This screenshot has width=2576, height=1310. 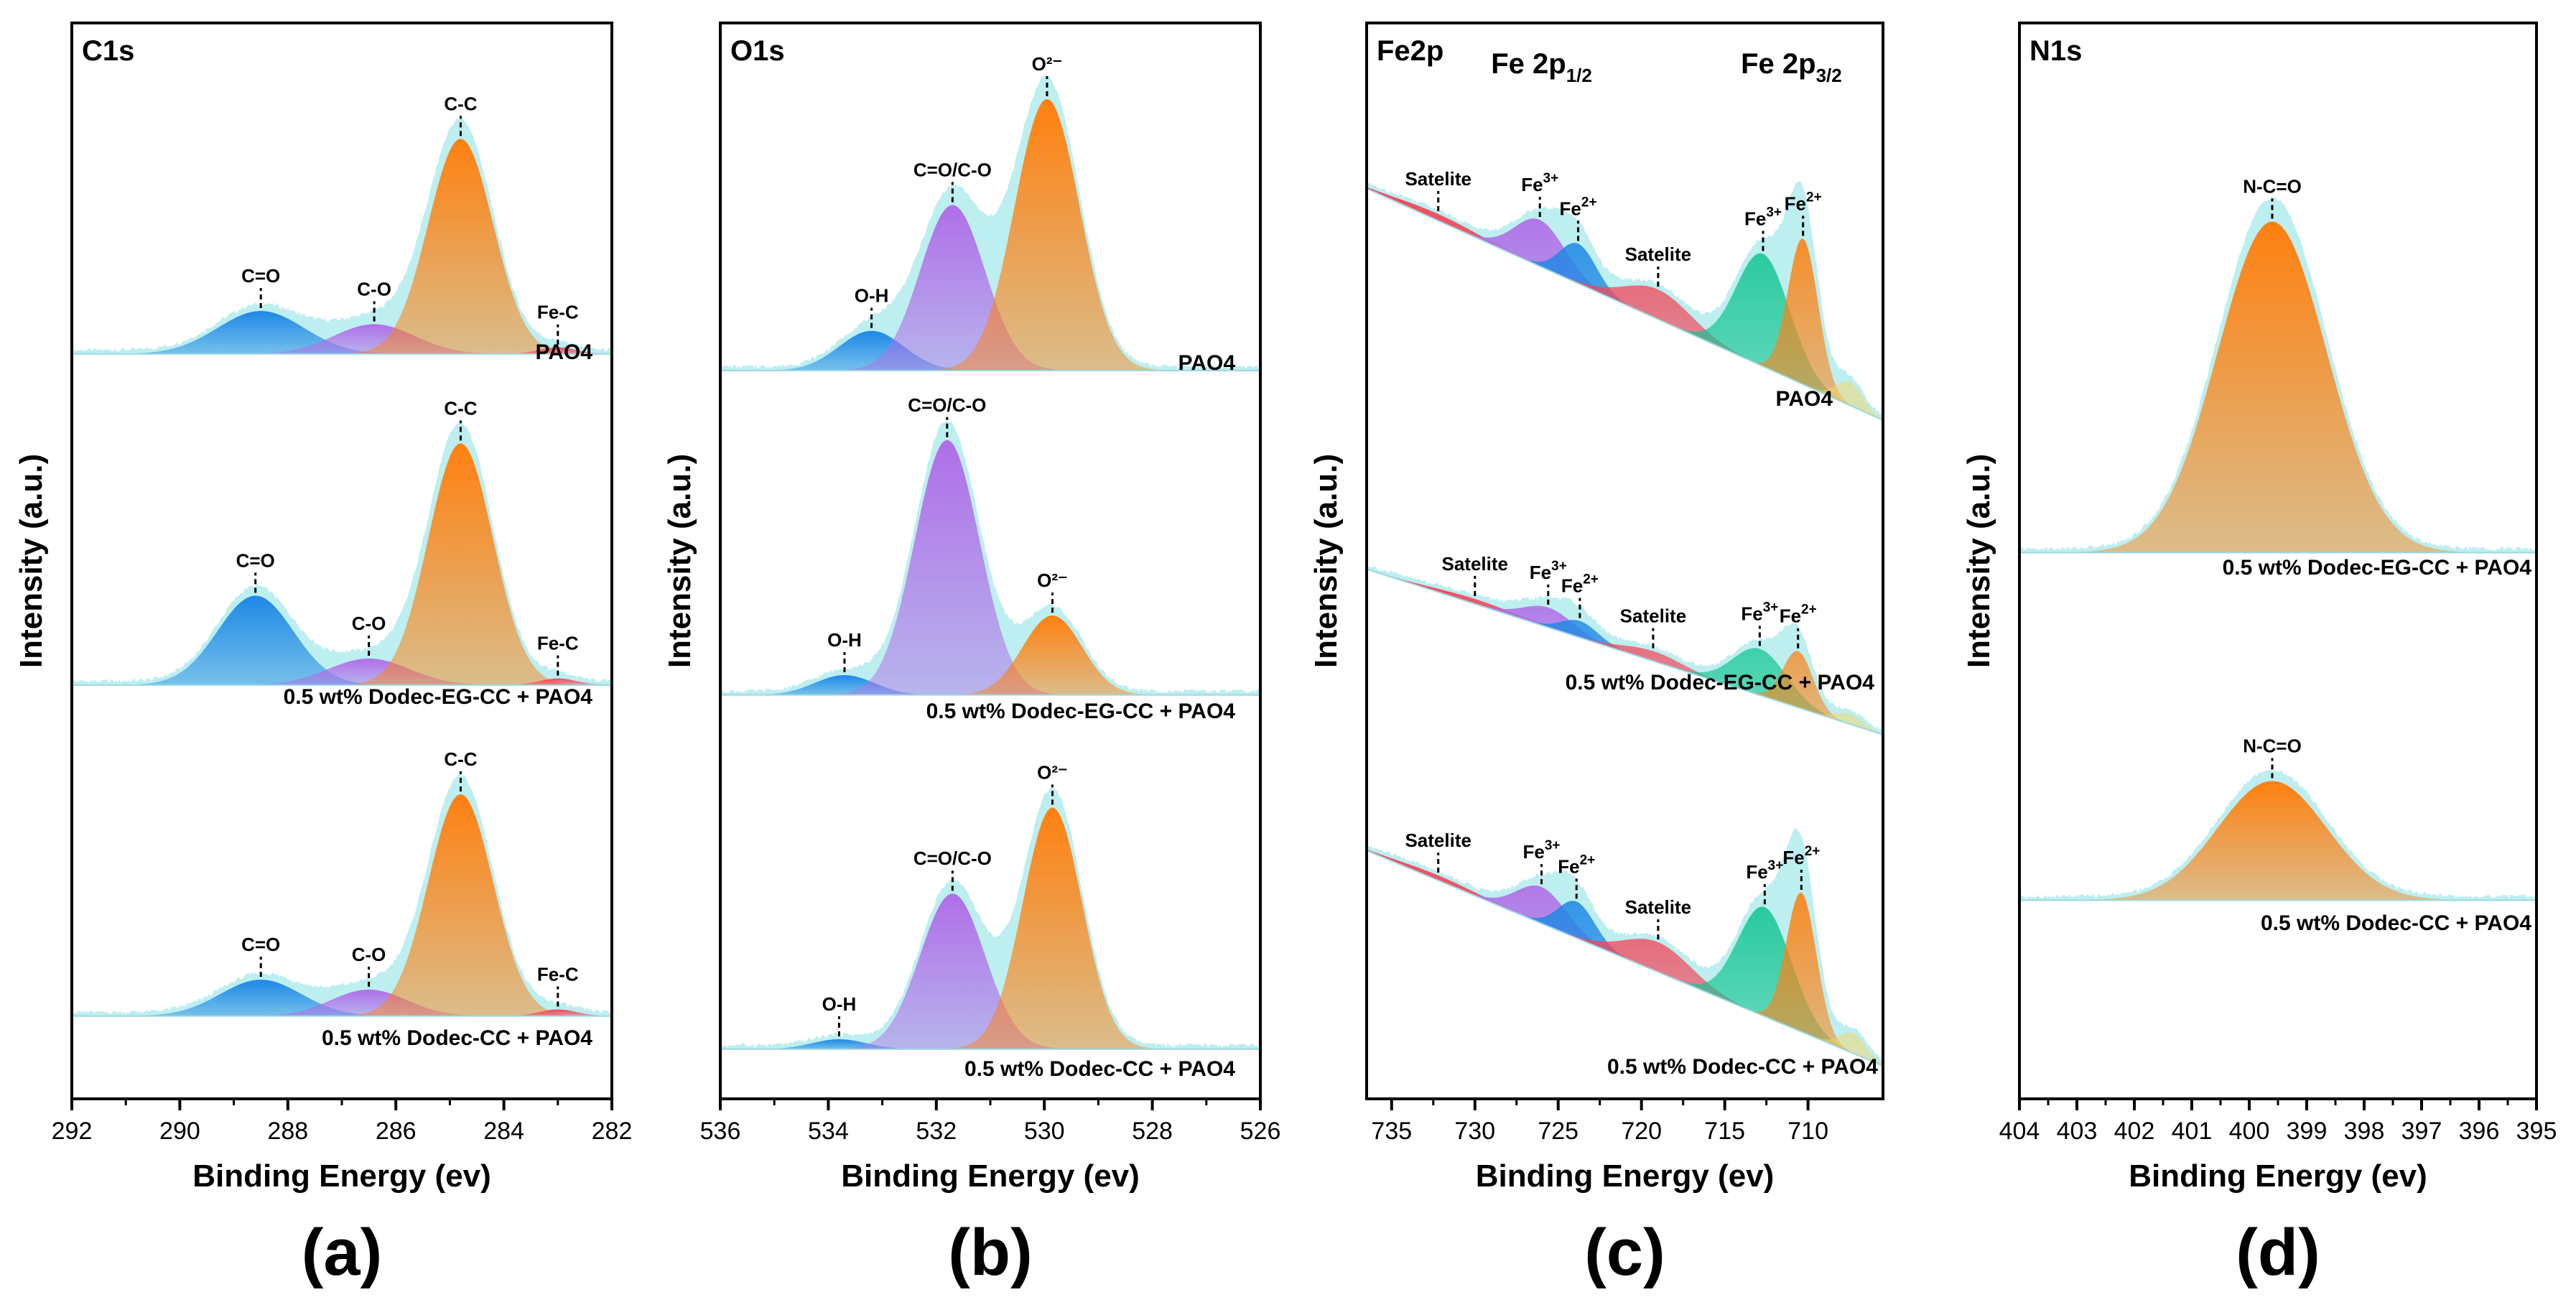 I want to click on figure-letter: (a), so click(x=342, y=1252).